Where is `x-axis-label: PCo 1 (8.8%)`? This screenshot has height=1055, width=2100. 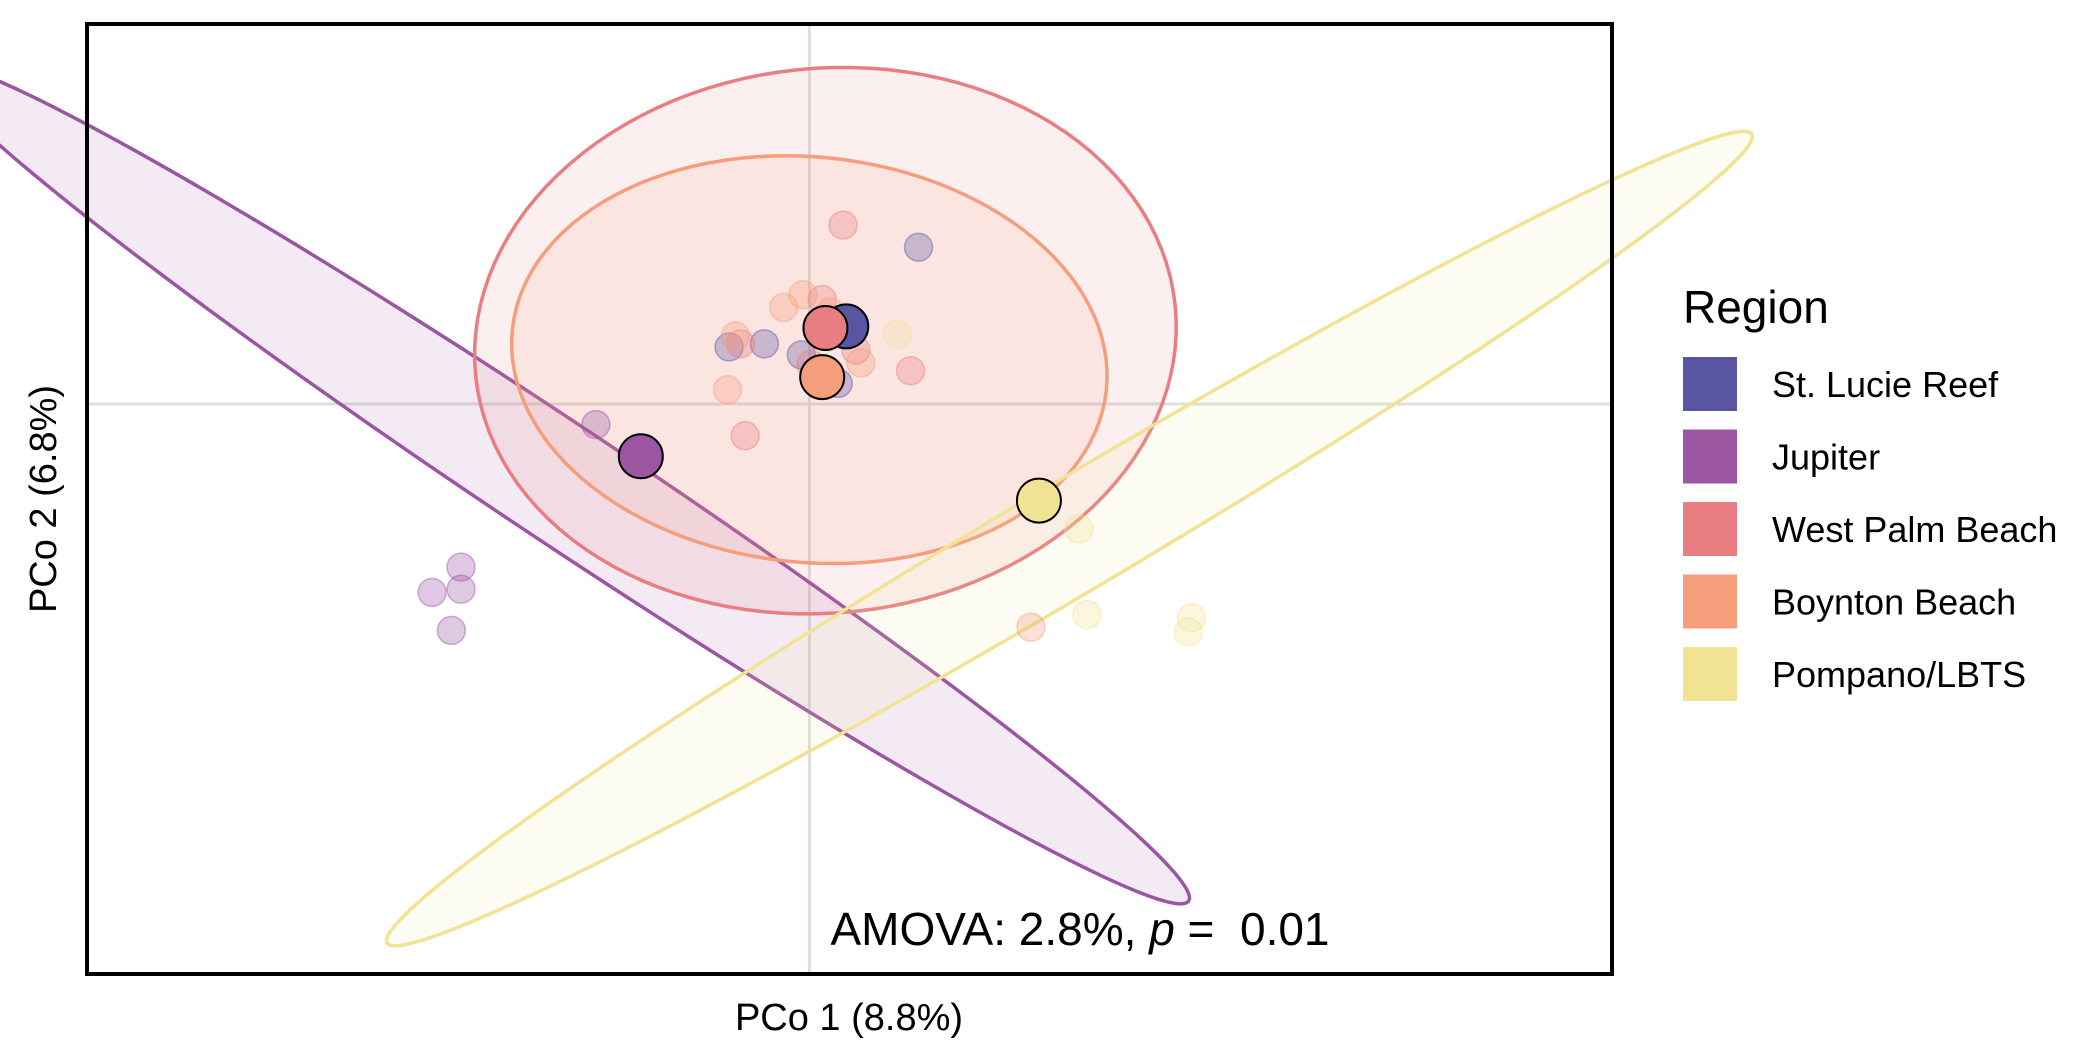 x-axis-label: PCo 1 (8.8%) is located at coordinates (849, 1018).